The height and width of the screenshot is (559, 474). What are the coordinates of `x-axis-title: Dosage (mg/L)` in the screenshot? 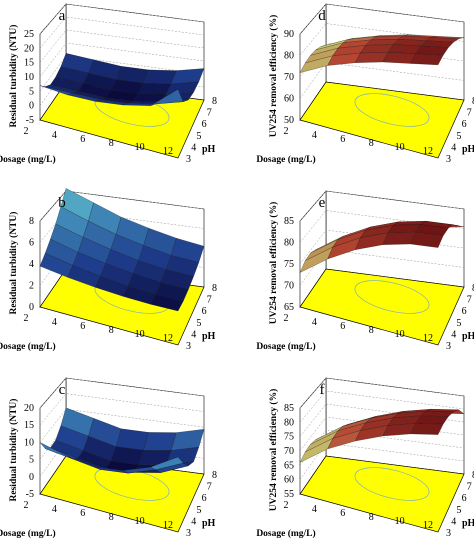 It's located at (285, 159).